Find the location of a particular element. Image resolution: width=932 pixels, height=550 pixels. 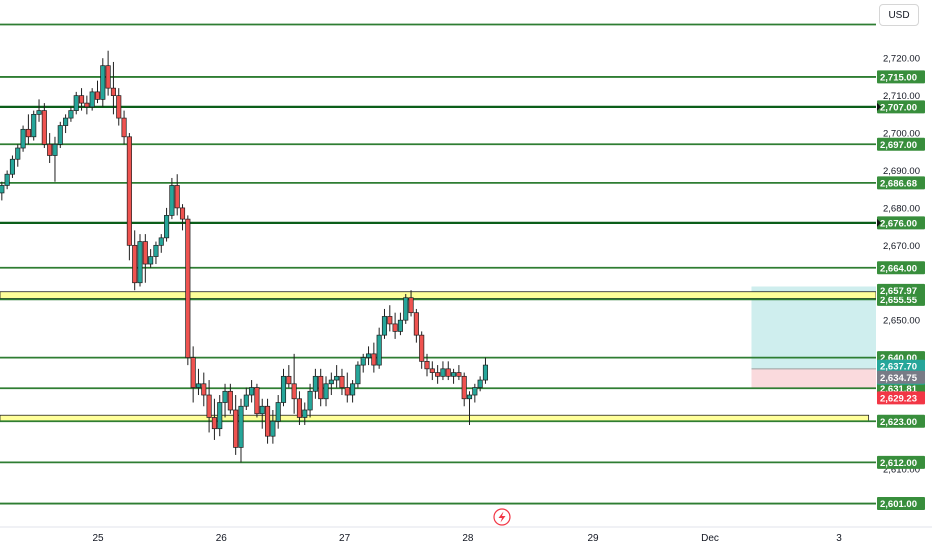

level-label-4: 2,686.68 is located at coordinates (901, 183).